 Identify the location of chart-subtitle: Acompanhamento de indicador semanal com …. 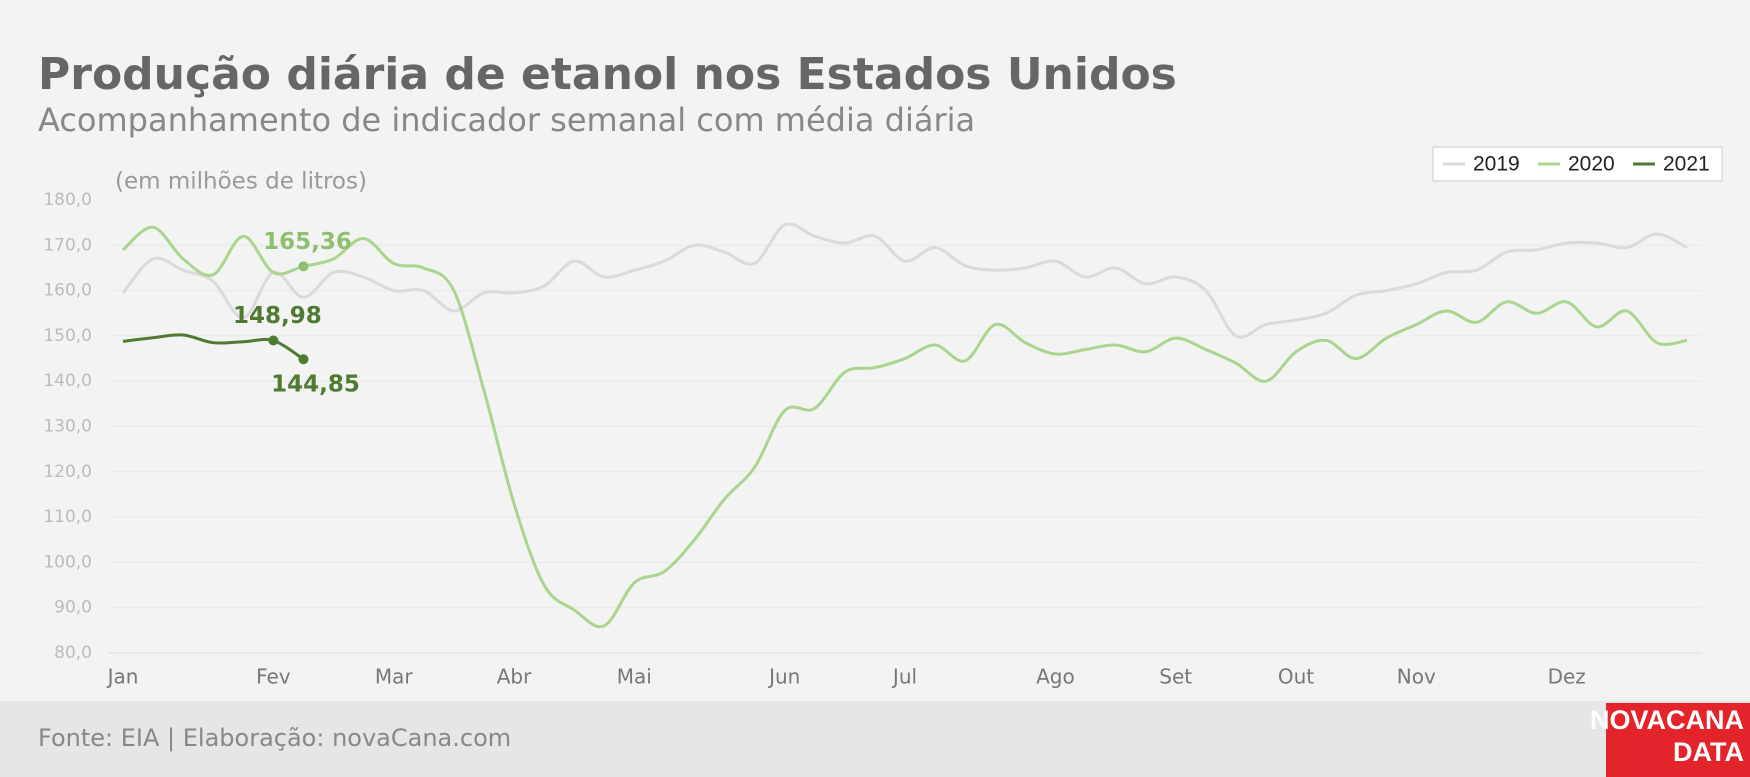
(506, 120).